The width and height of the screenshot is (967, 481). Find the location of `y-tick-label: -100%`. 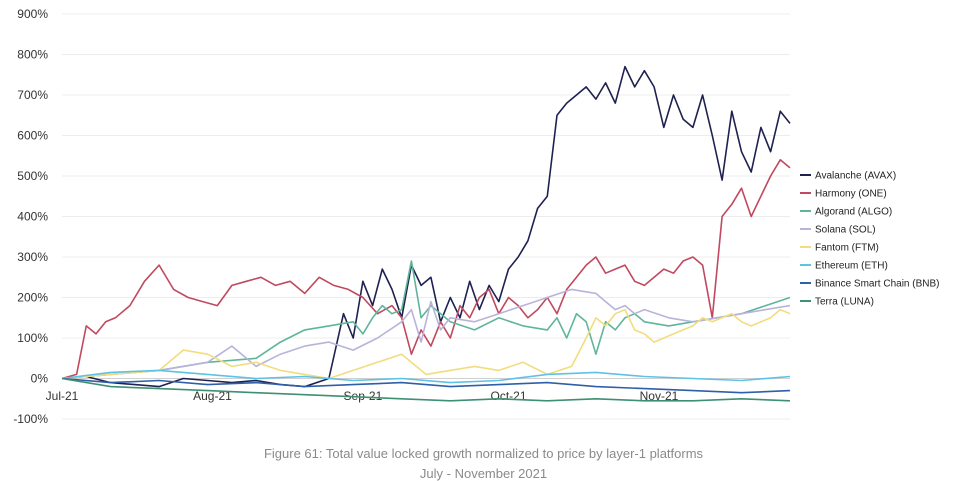

y-tick-label: -100% is located at coordinates (30, 419).